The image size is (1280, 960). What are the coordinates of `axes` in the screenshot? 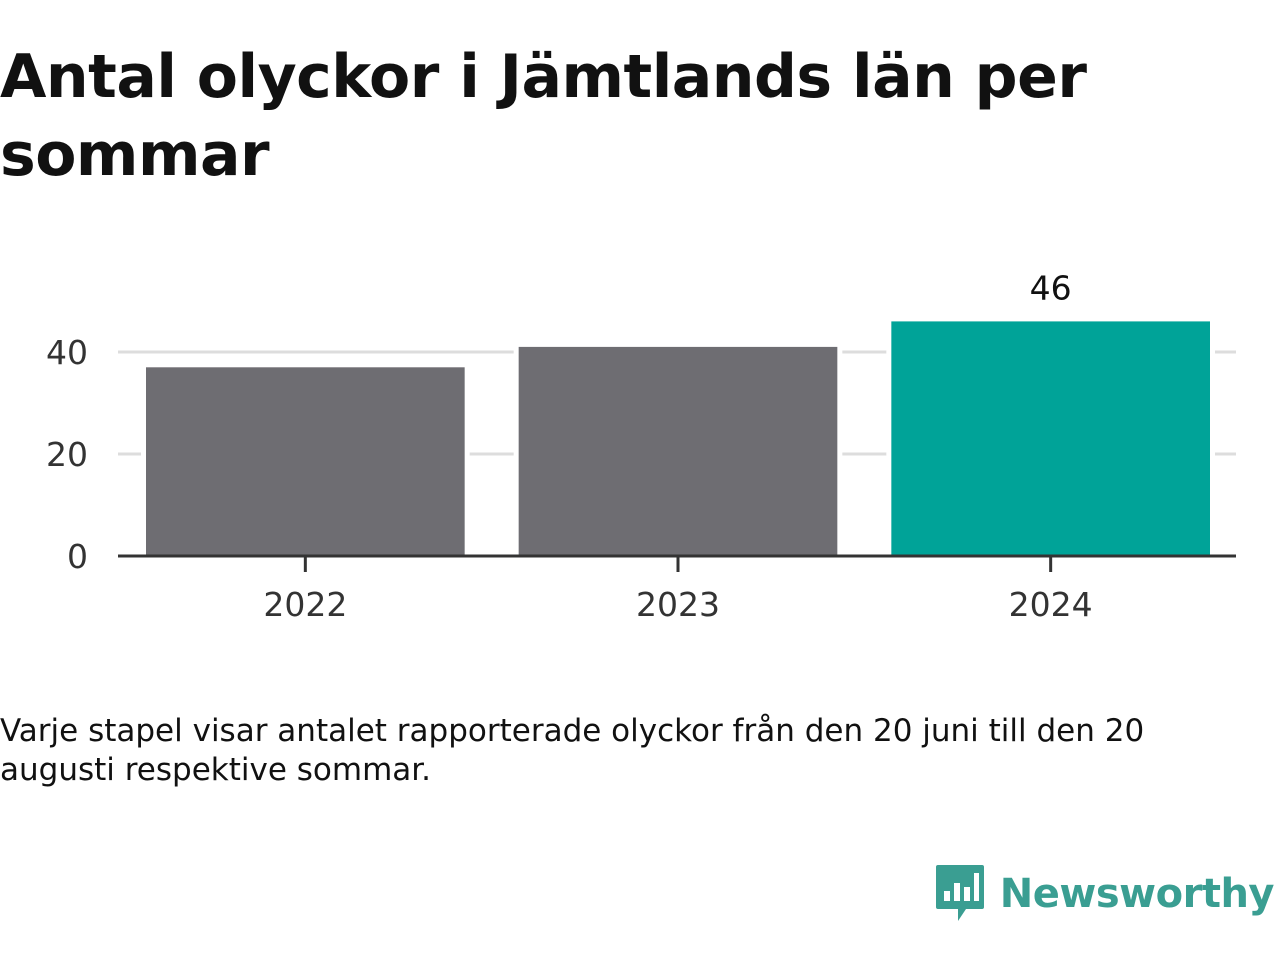 It's located at (677, 563).